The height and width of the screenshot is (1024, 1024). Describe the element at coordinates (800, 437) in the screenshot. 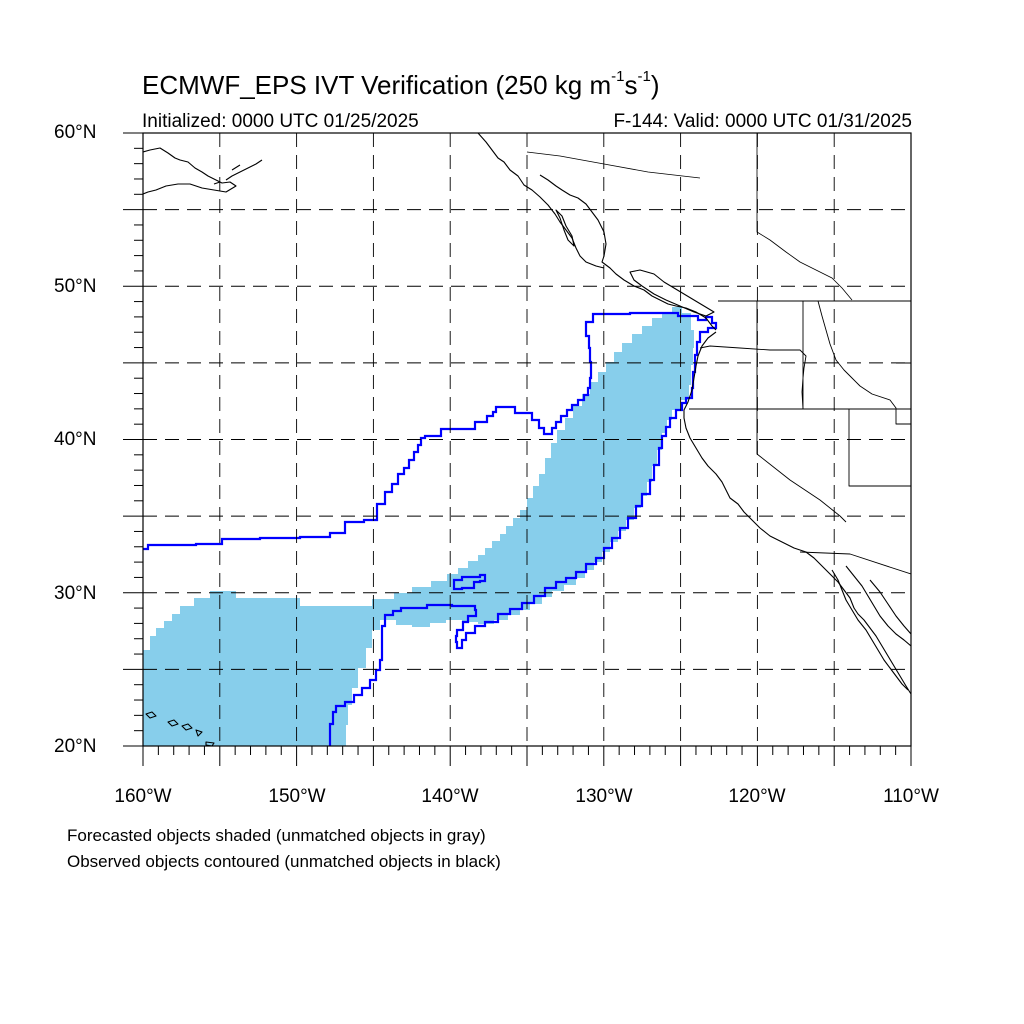

I see `state-borders` at that location.